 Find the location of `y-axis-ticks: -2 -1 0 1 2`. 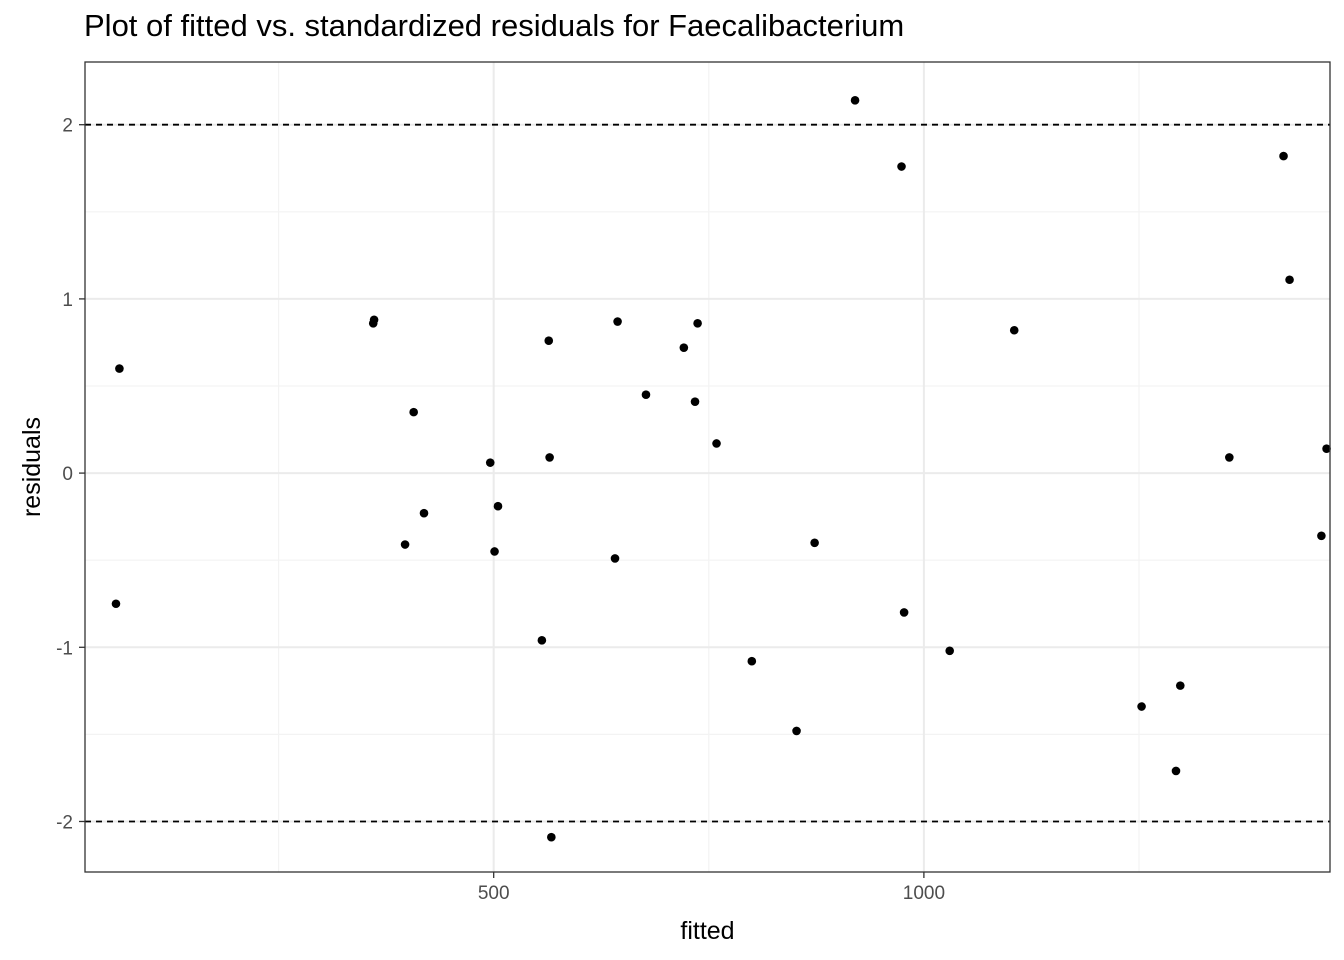

y-axis-ticks: -2 -1 0 1 2 is located at coordinates (70, 474).